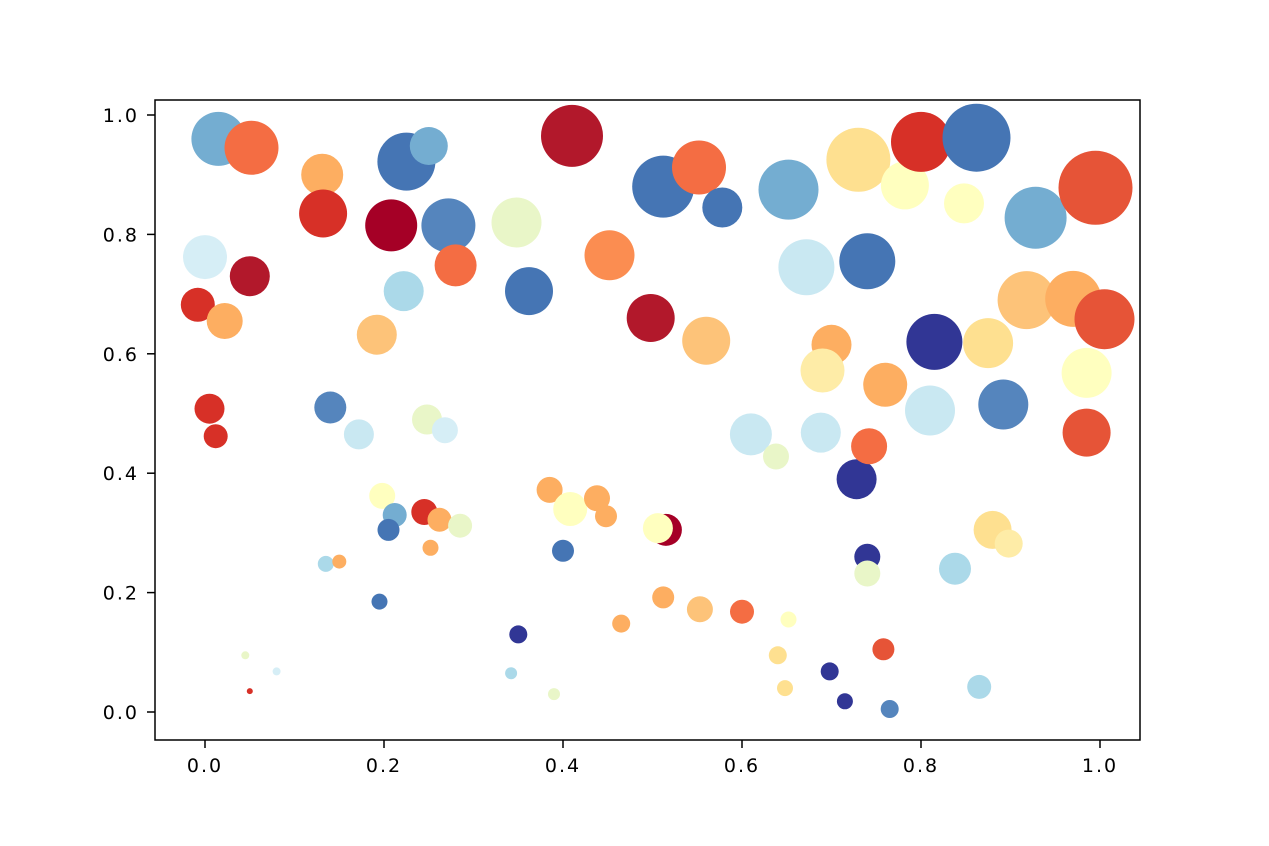 The height and width of the screenshot is (846, 1269). I want to click on x-tick-label: 1.0, so click(1100, 766).